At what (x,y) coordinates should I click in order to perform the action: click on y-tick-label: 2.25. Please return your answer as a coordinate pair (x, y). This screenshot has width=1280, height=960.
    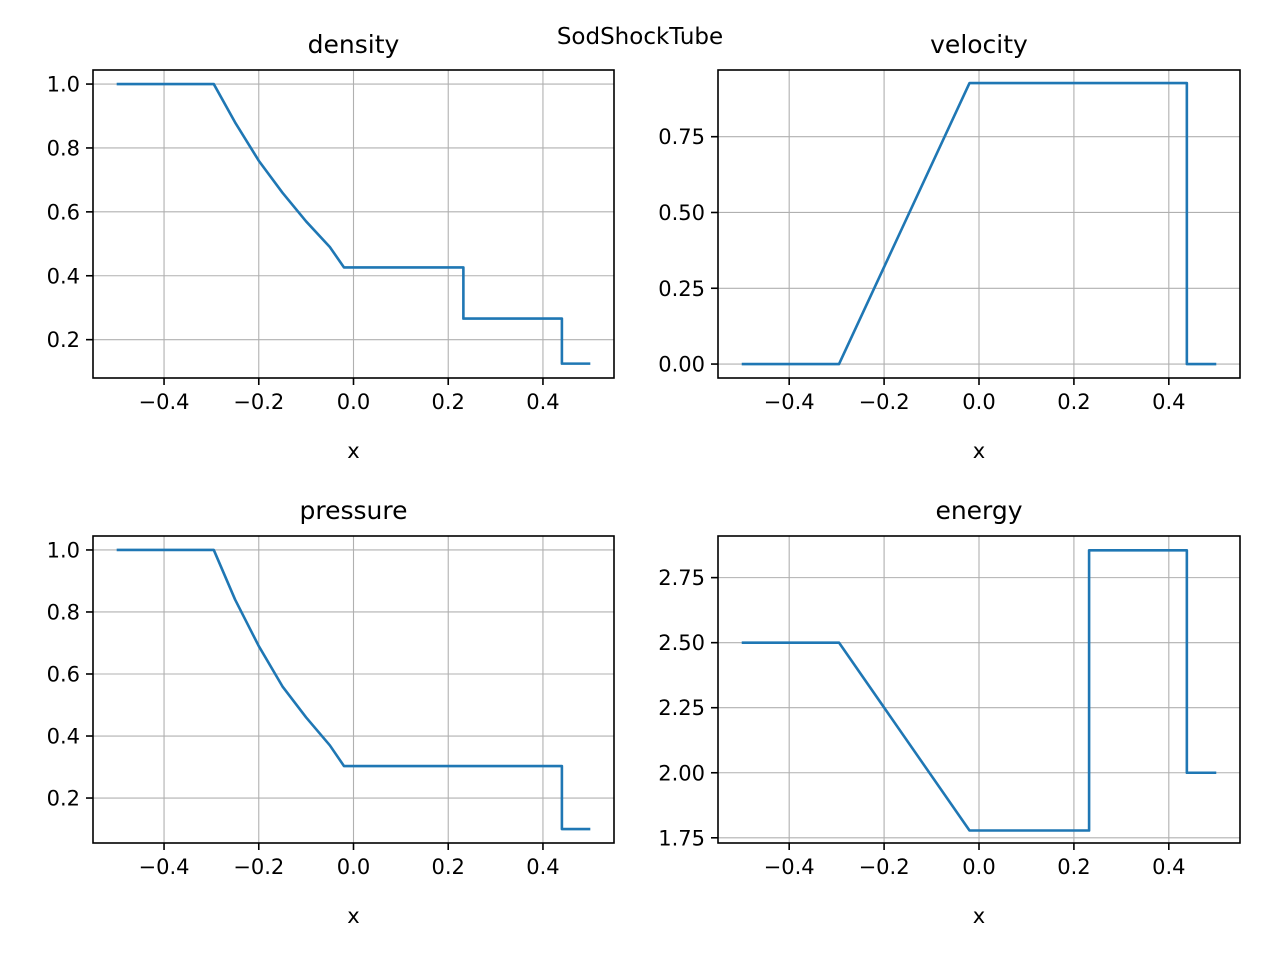
    Looking at the image, I should click on (681, 708).